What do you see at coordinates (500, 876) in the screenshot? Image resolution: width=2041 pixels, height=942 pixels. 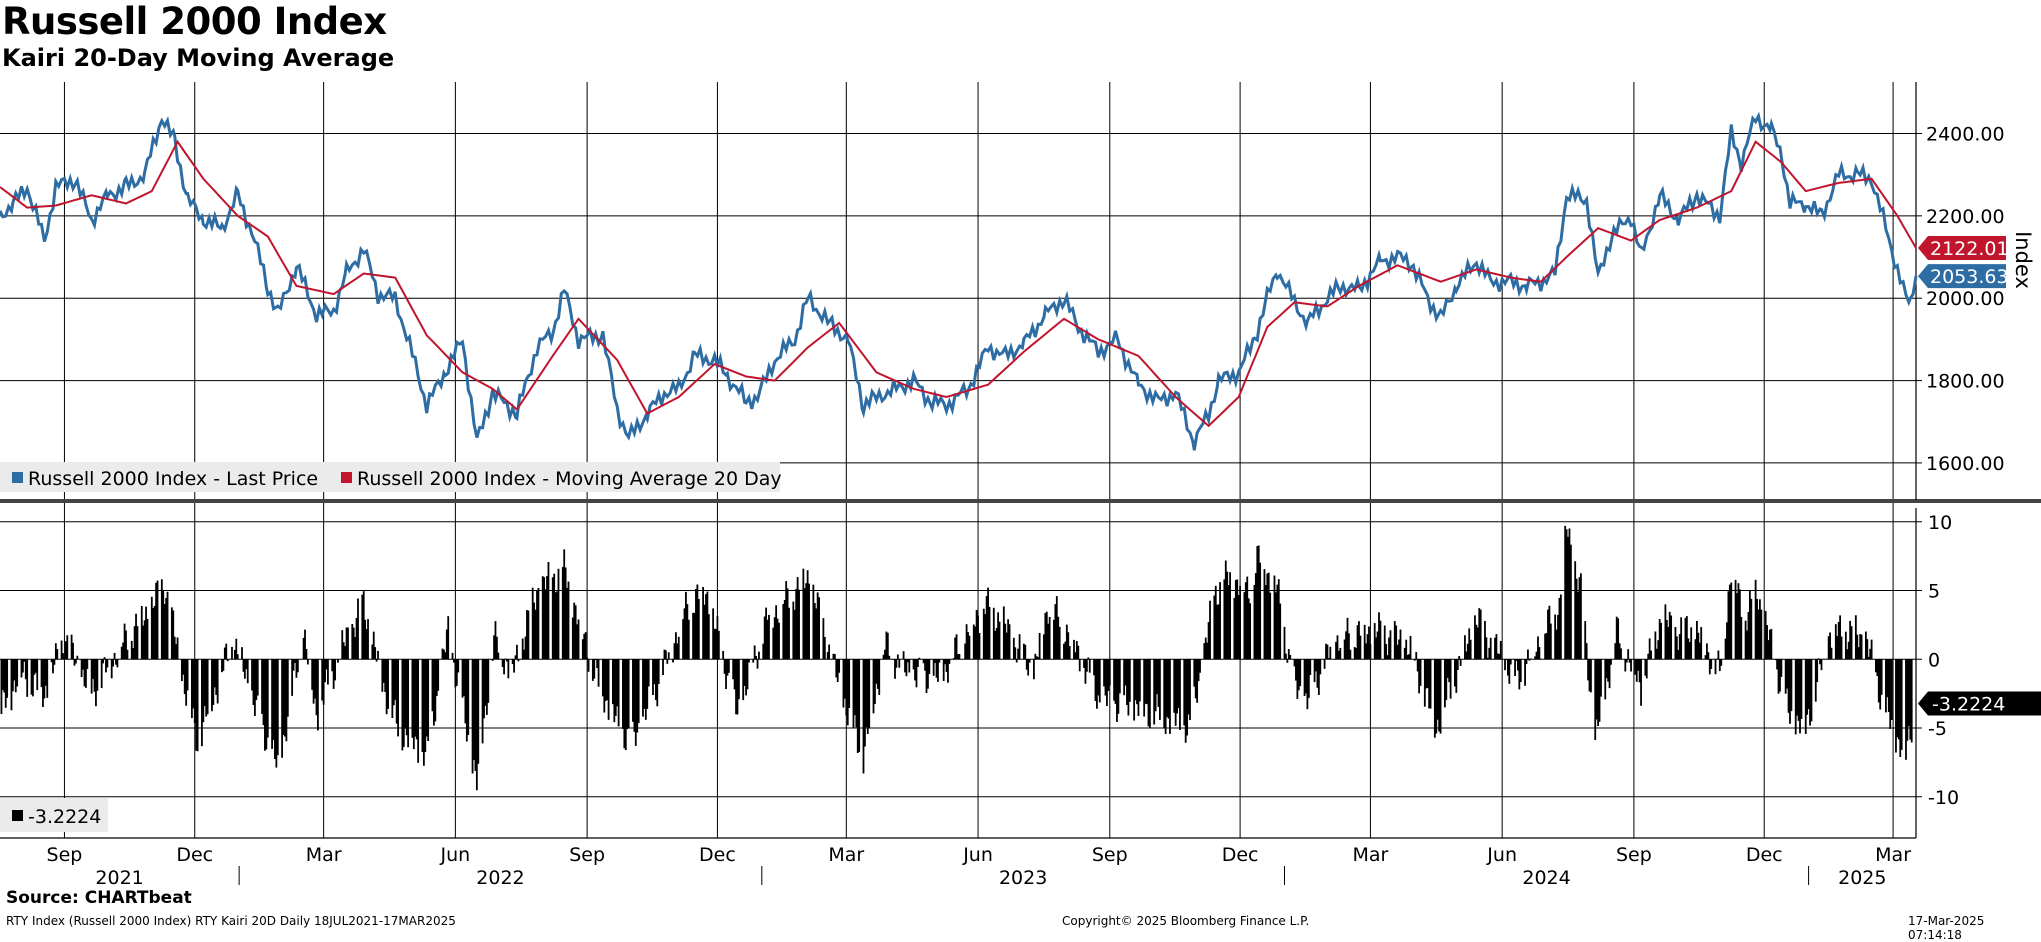 I see `x-year-label-1: 2022` at bounding box center [500, 876].